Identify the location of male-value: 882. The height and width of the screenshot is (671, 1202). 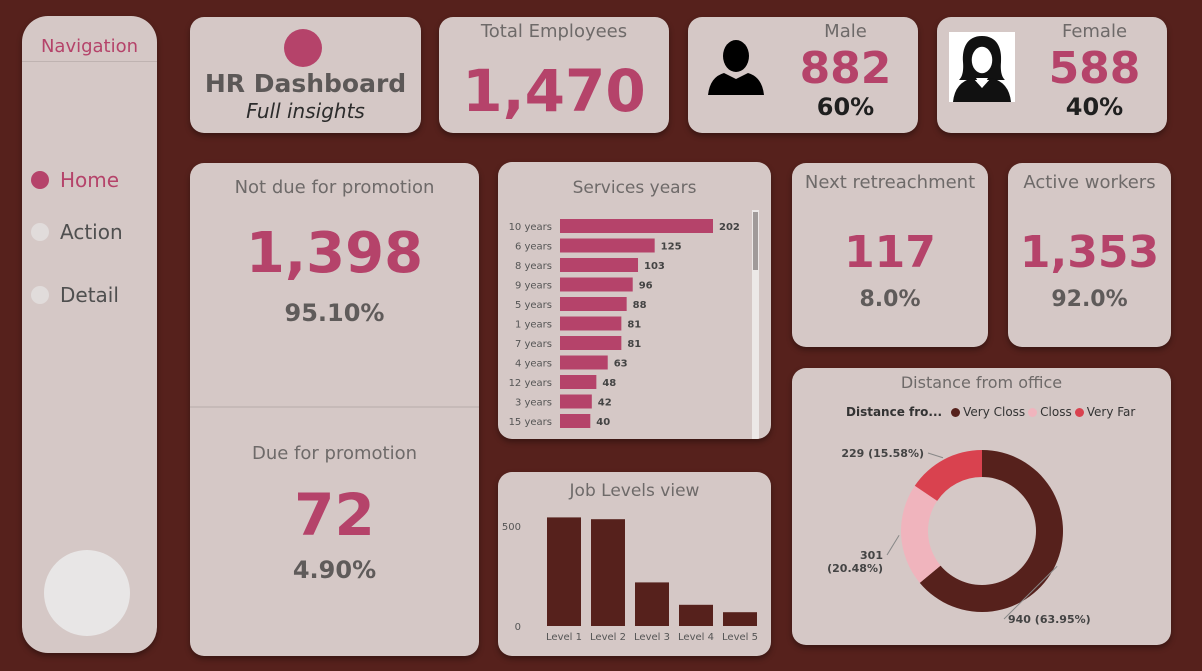
(845, 68).